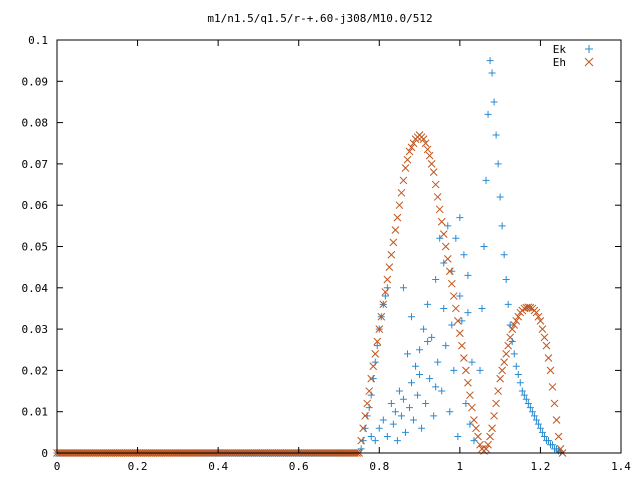  I want to click on y-tick-label: 0.1, so click(38, 40).